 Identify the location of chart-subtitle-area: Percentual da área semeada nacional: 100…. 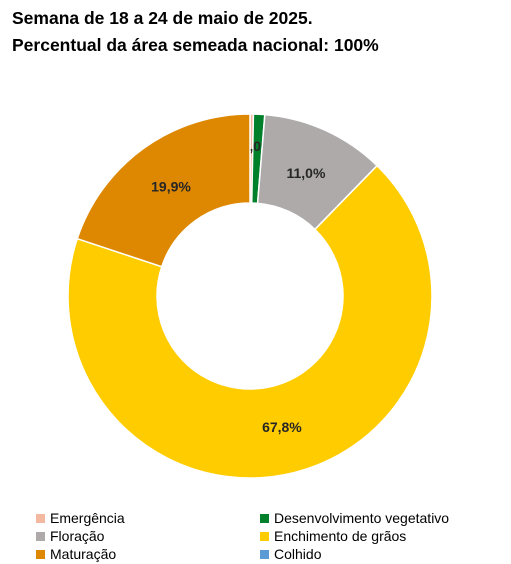
(195, 45).